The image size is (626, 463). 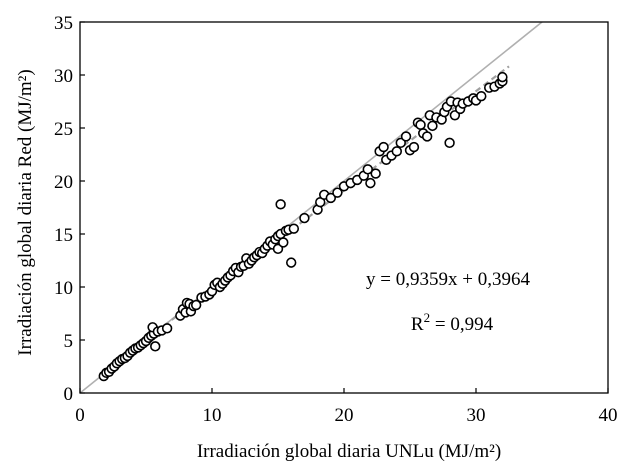 What do you see at coordinates (63, 182) in the screenshot?
I see `y-tick-label: 20` at bounding box center [63, 182].